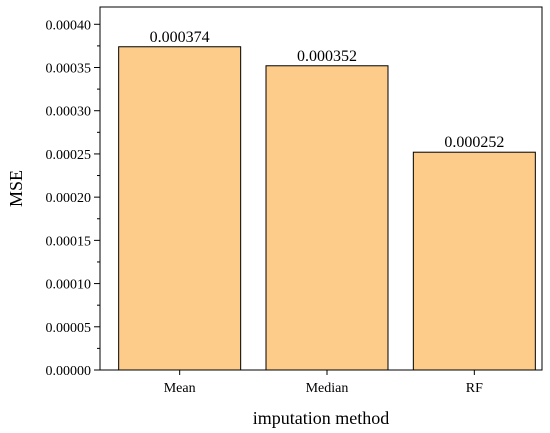  I want to click on y-tick-label: 0.00000, so click(69, 371).